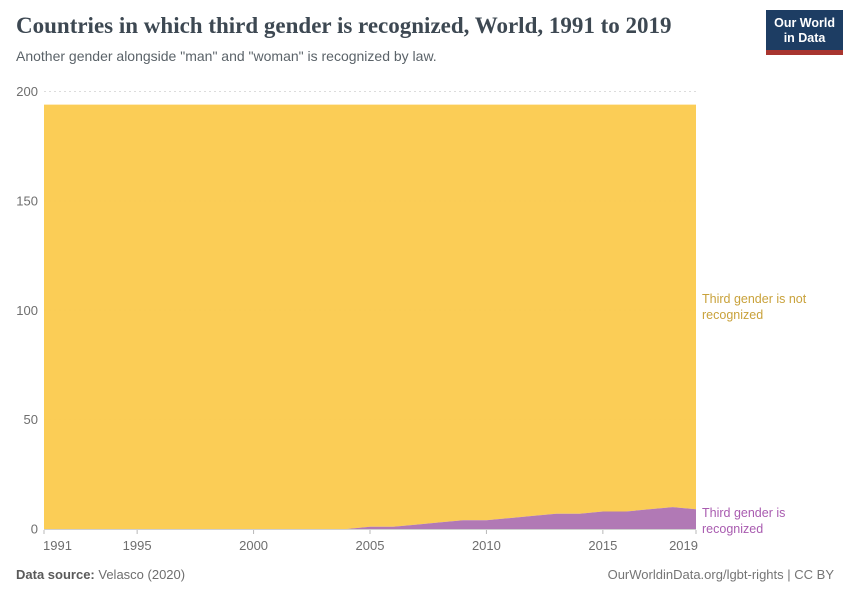 The image size is (850, 600). What do you see at coordinates (370, 518) in the screenshot?
I see `area-recognized` at bounding box center [370, 518].